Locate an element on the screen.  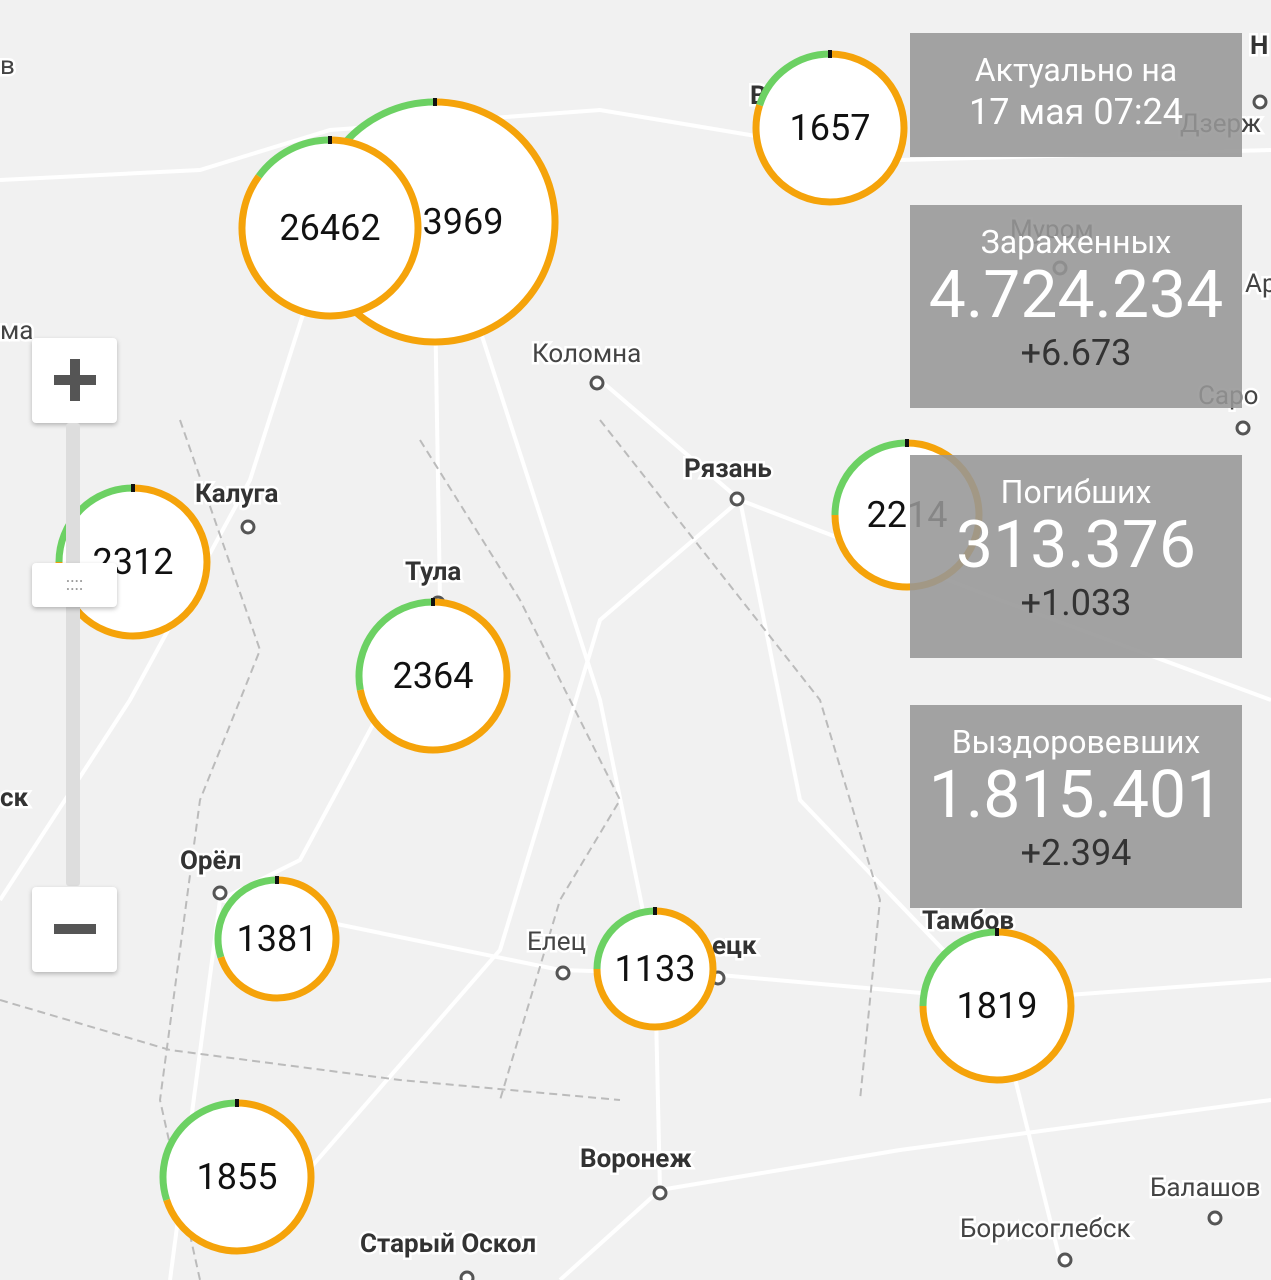
stat-total: 313.376 is located at coordinates (1076, 545).